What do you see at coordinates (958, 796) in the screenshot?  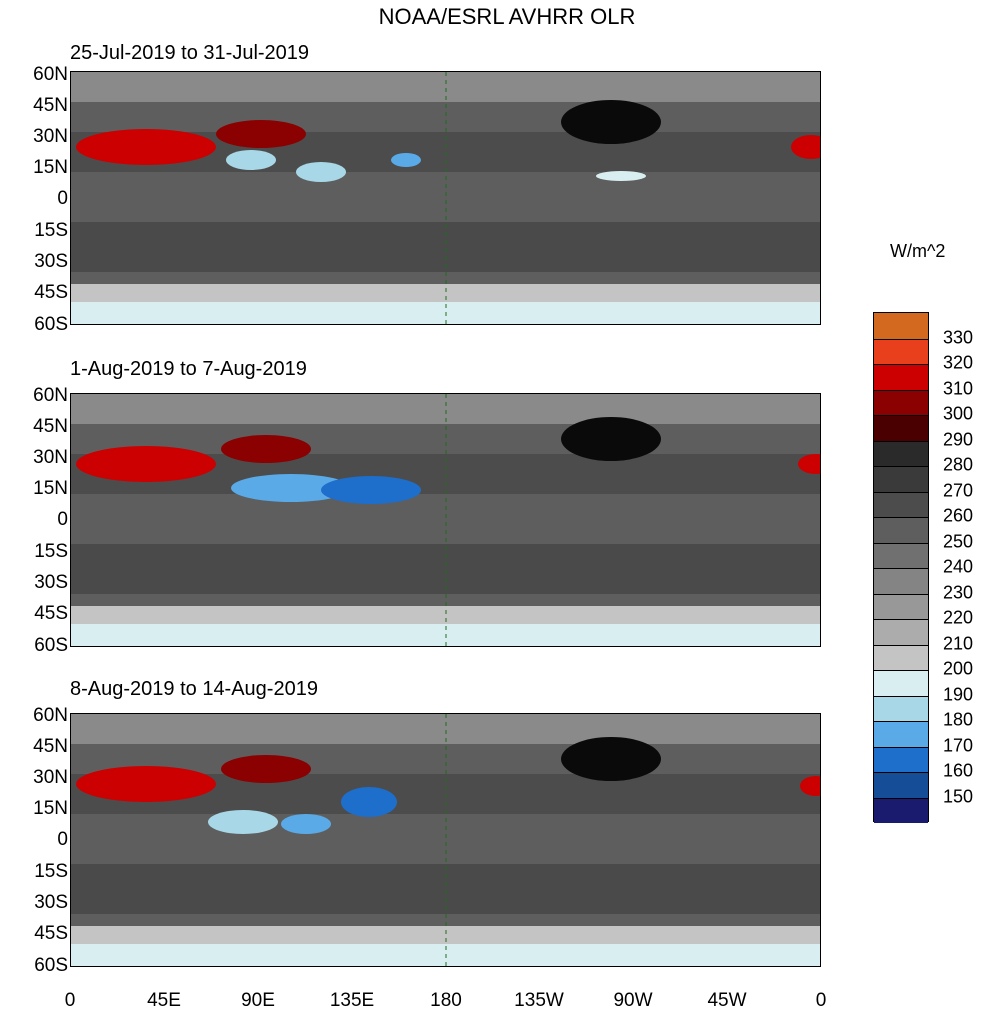 I see `colorbar-tick-label: 150` at bounding box center [958, 796].